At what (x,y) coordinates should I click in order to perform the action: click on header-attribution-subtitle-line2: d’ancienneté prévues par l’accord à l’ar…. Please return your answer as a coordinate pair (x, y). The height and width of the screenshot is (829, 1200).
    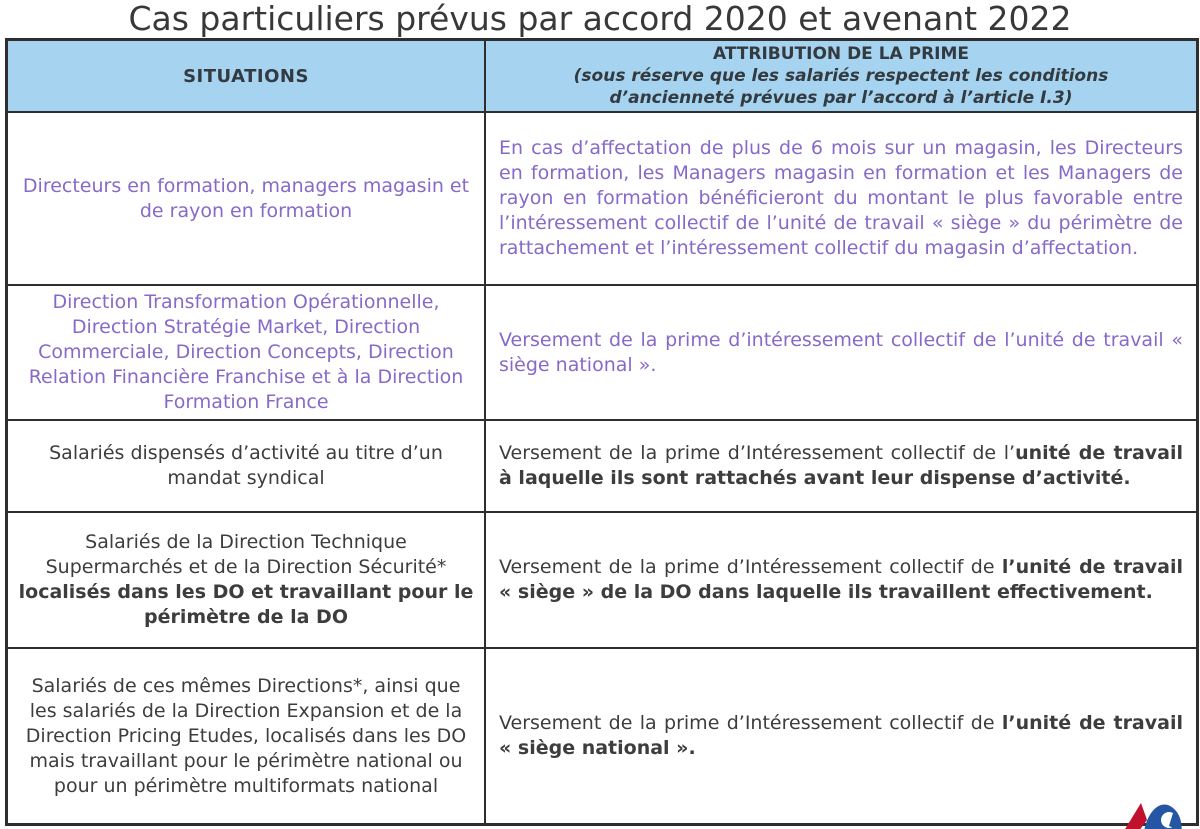
    Looking at the image, I should click on (841, 98).